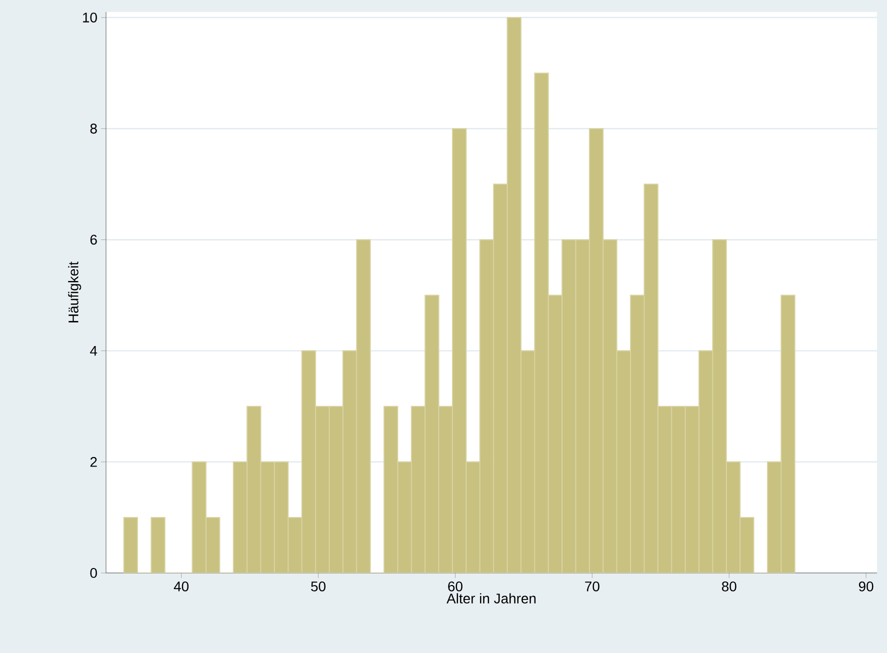  What do you see at coordinates (75, 292) in the screenshot?
I see `y-axis-title: Häufigkeit` at bounding box center [75, 292].